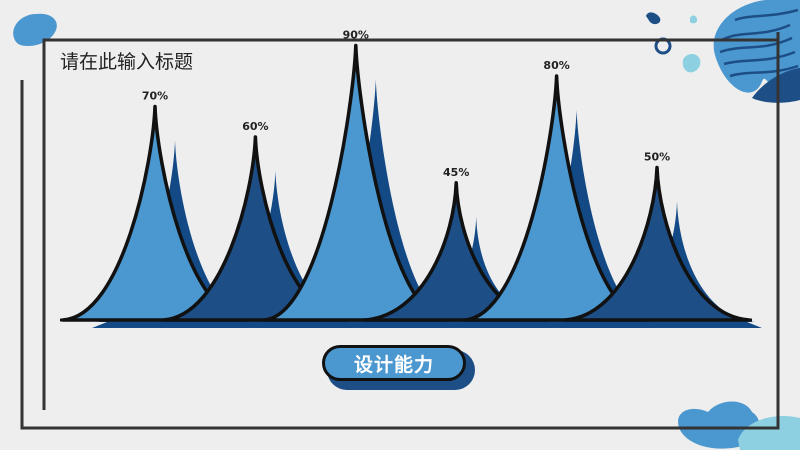 Image resolution: width=800 pixels, height=450 pixels. I want to click on slide-title: 请在此输入标题, so click(127, 62).